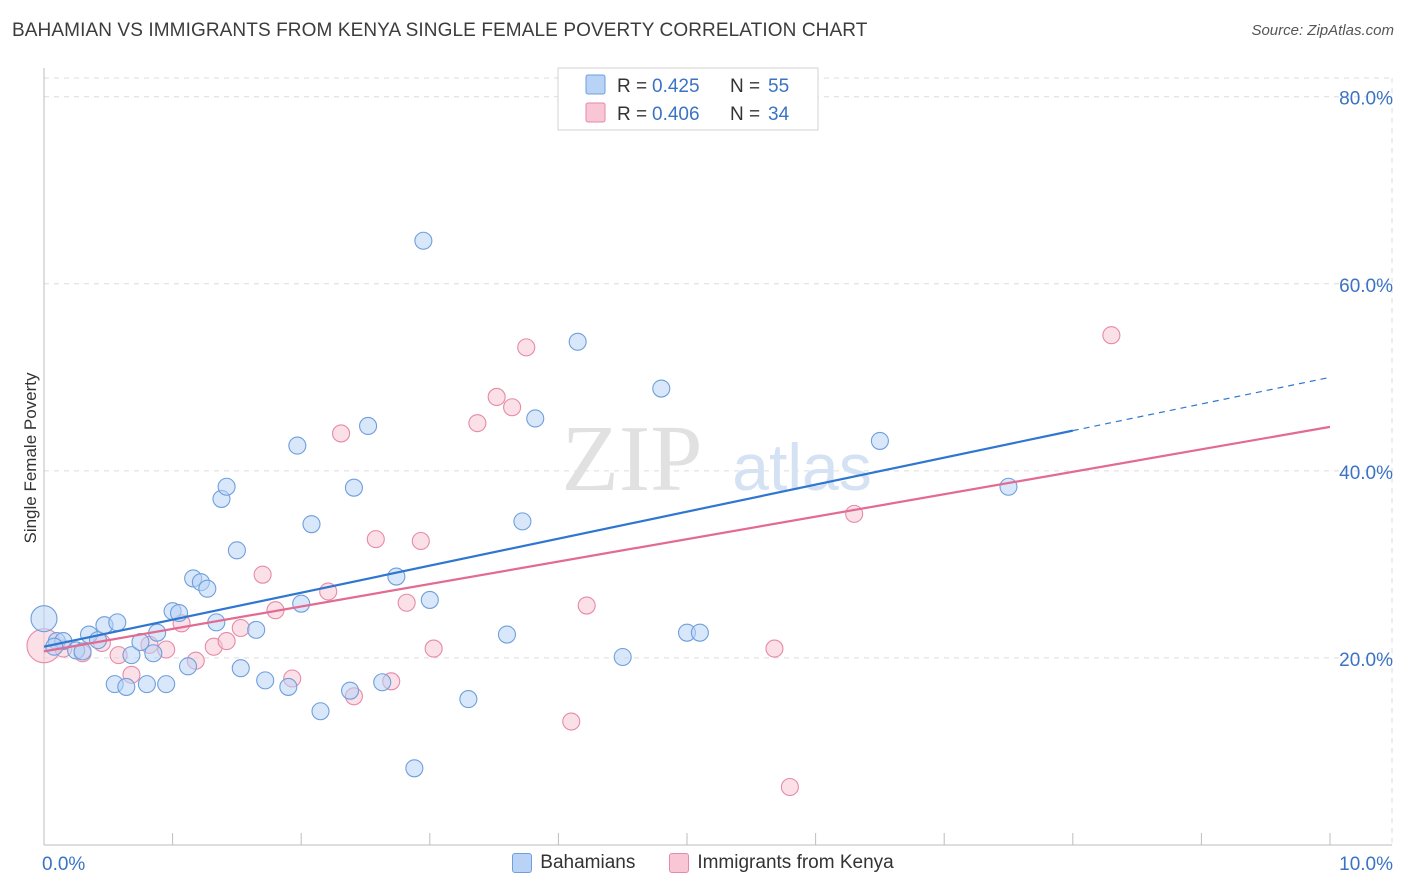  What do you see at coordinates (801, 467) in the screenshot?
I see `watermark-atlas: atlas` at bounding box center [801, 467].